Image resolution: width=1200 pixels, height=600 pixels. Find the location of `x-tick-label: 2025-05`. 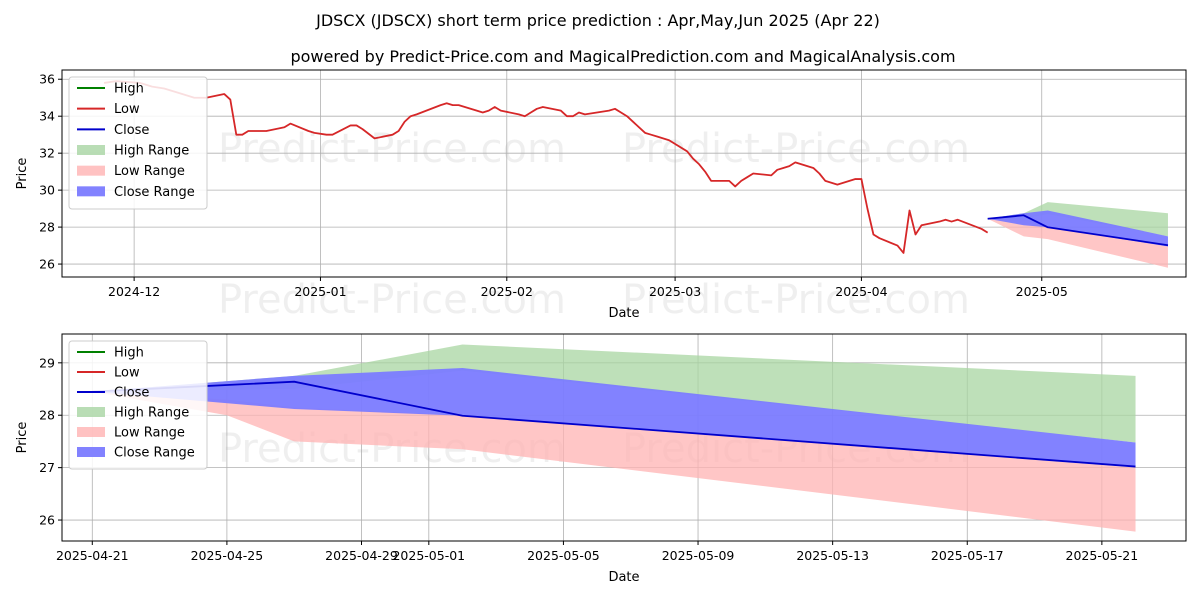

x-tick-label: 2025-05 is located at coordinates (1042, 291).